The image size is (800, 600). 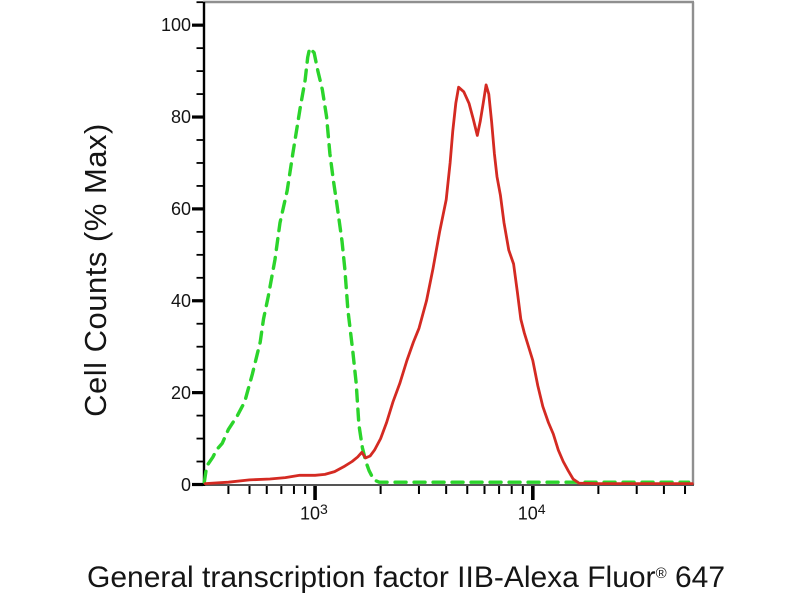 I want to click on y-axis-title: Cell Counts (% Max), so click(x=95, y=270).